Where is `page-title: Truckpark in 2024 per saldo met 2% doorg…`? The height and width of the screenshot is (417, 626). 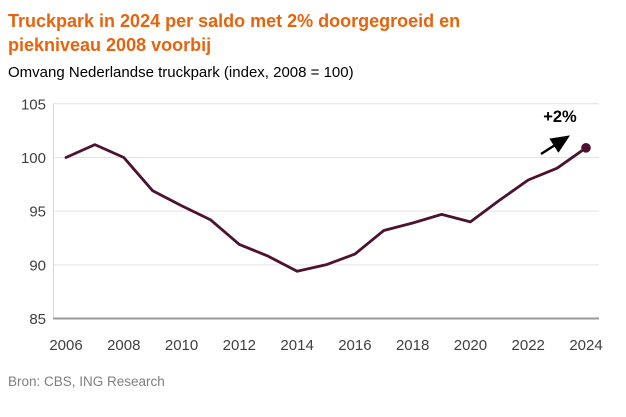
page-title: Truckpark in 2024 per saldo met 2% doorg… is located at coordinates (234, 33).